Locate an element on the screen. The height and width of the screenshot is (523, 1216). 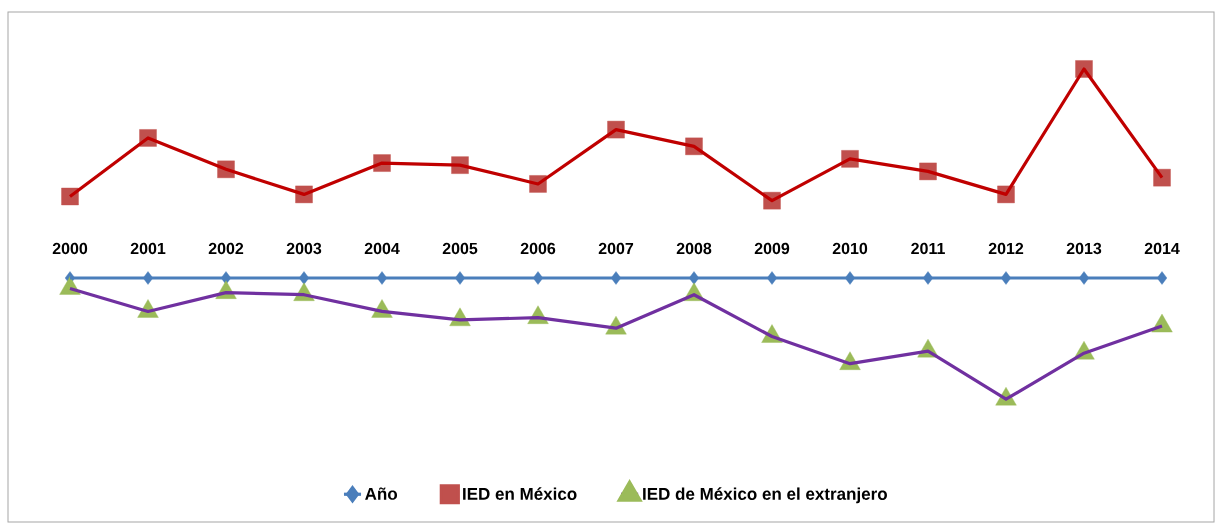
x-tick-label: 2005 is located at coordinates (460, 248).